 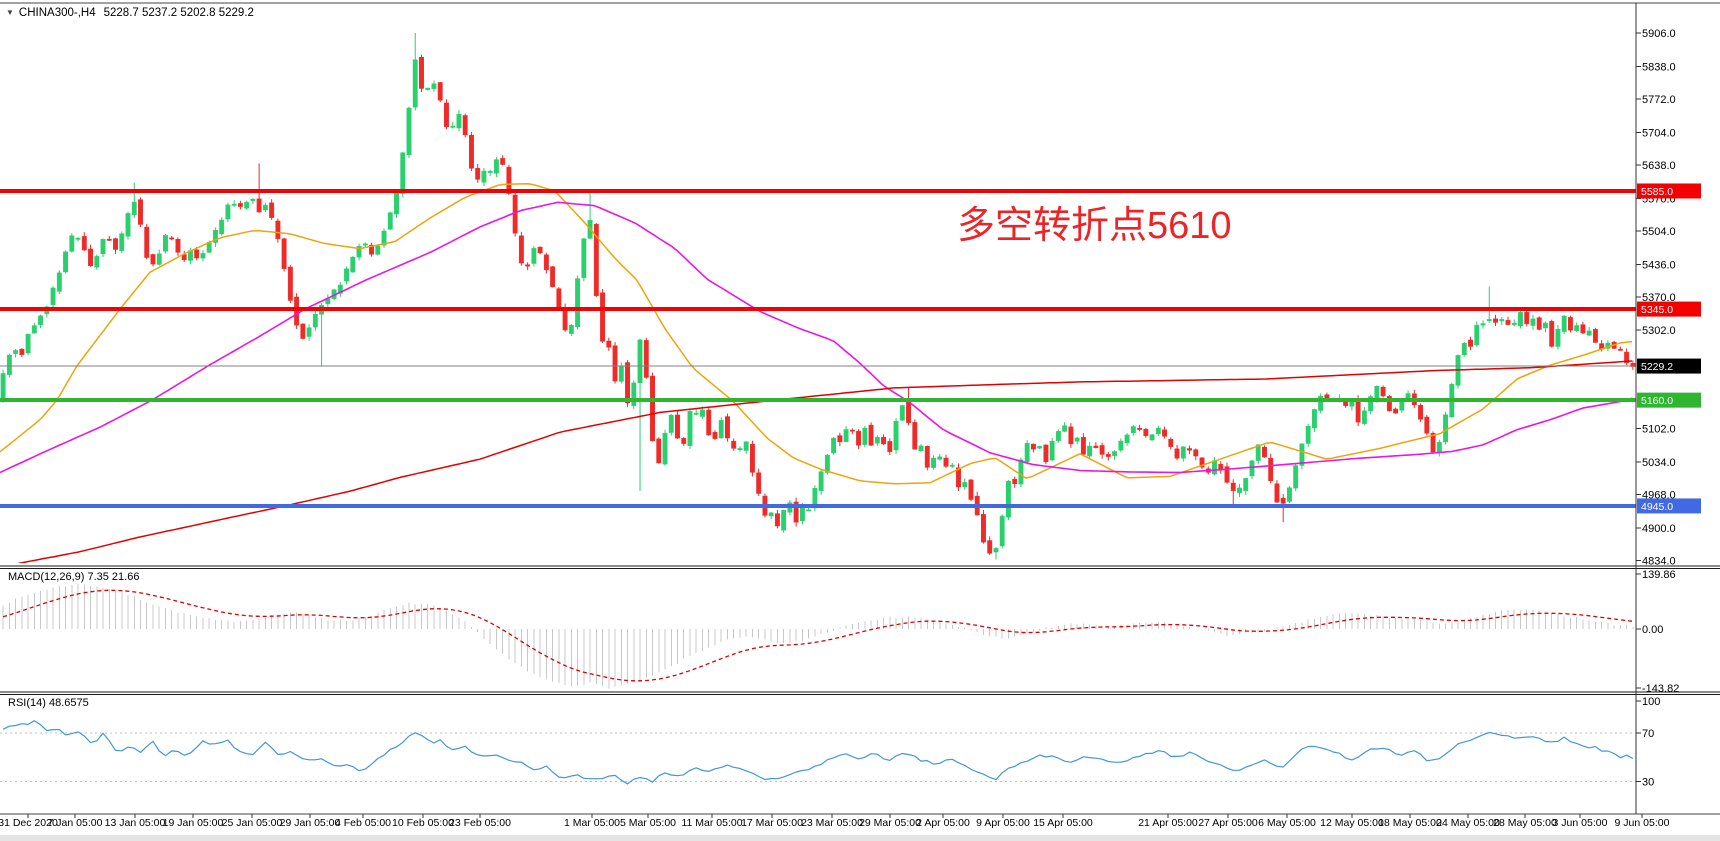 I want to click on svg-text: 19 Jan 05:00, so click(x=193, y=823).